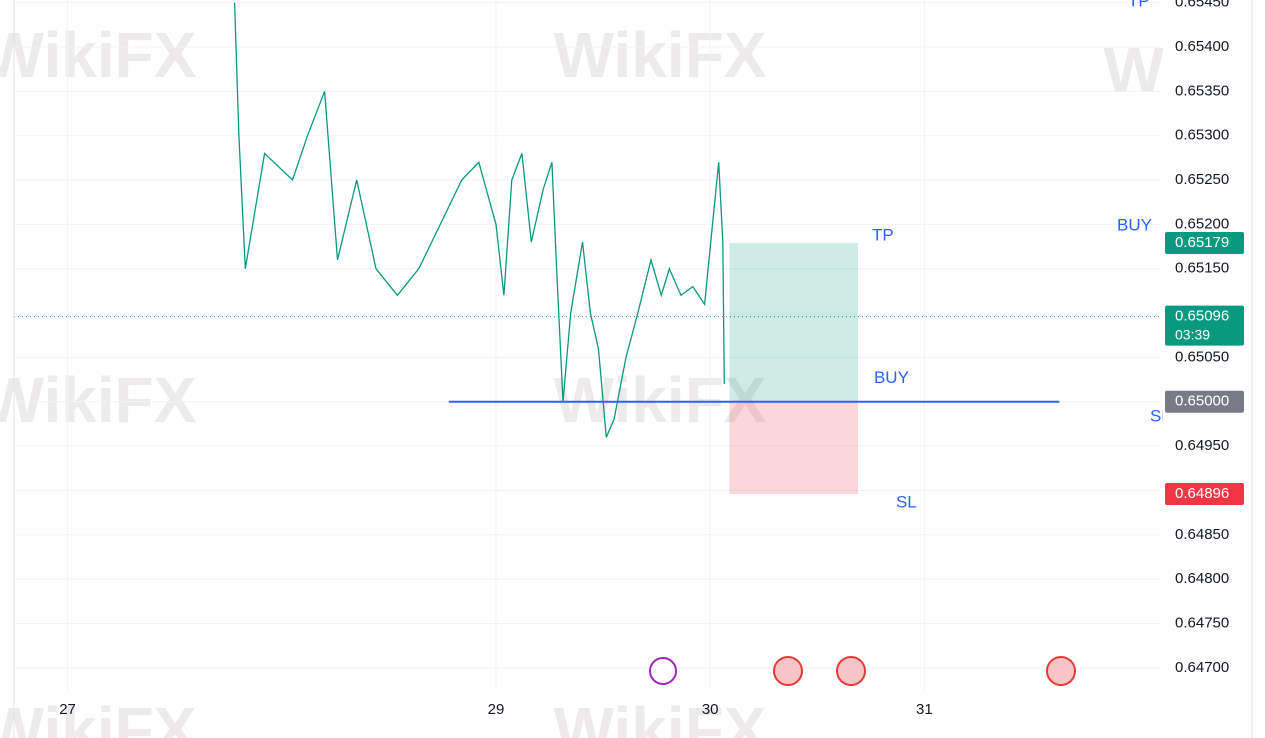  Describe the element at coordinates (1202, 445) in the screenshot. I see `y-tick-label: 0.64950` at that location.